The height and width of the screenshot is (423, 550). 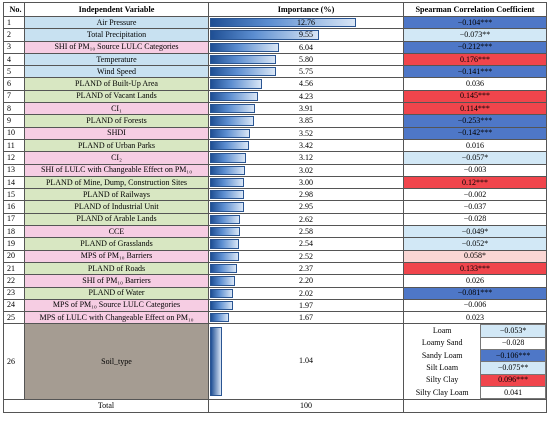 I want to click on importance-value: 9.55, so click(x=306, y=35).